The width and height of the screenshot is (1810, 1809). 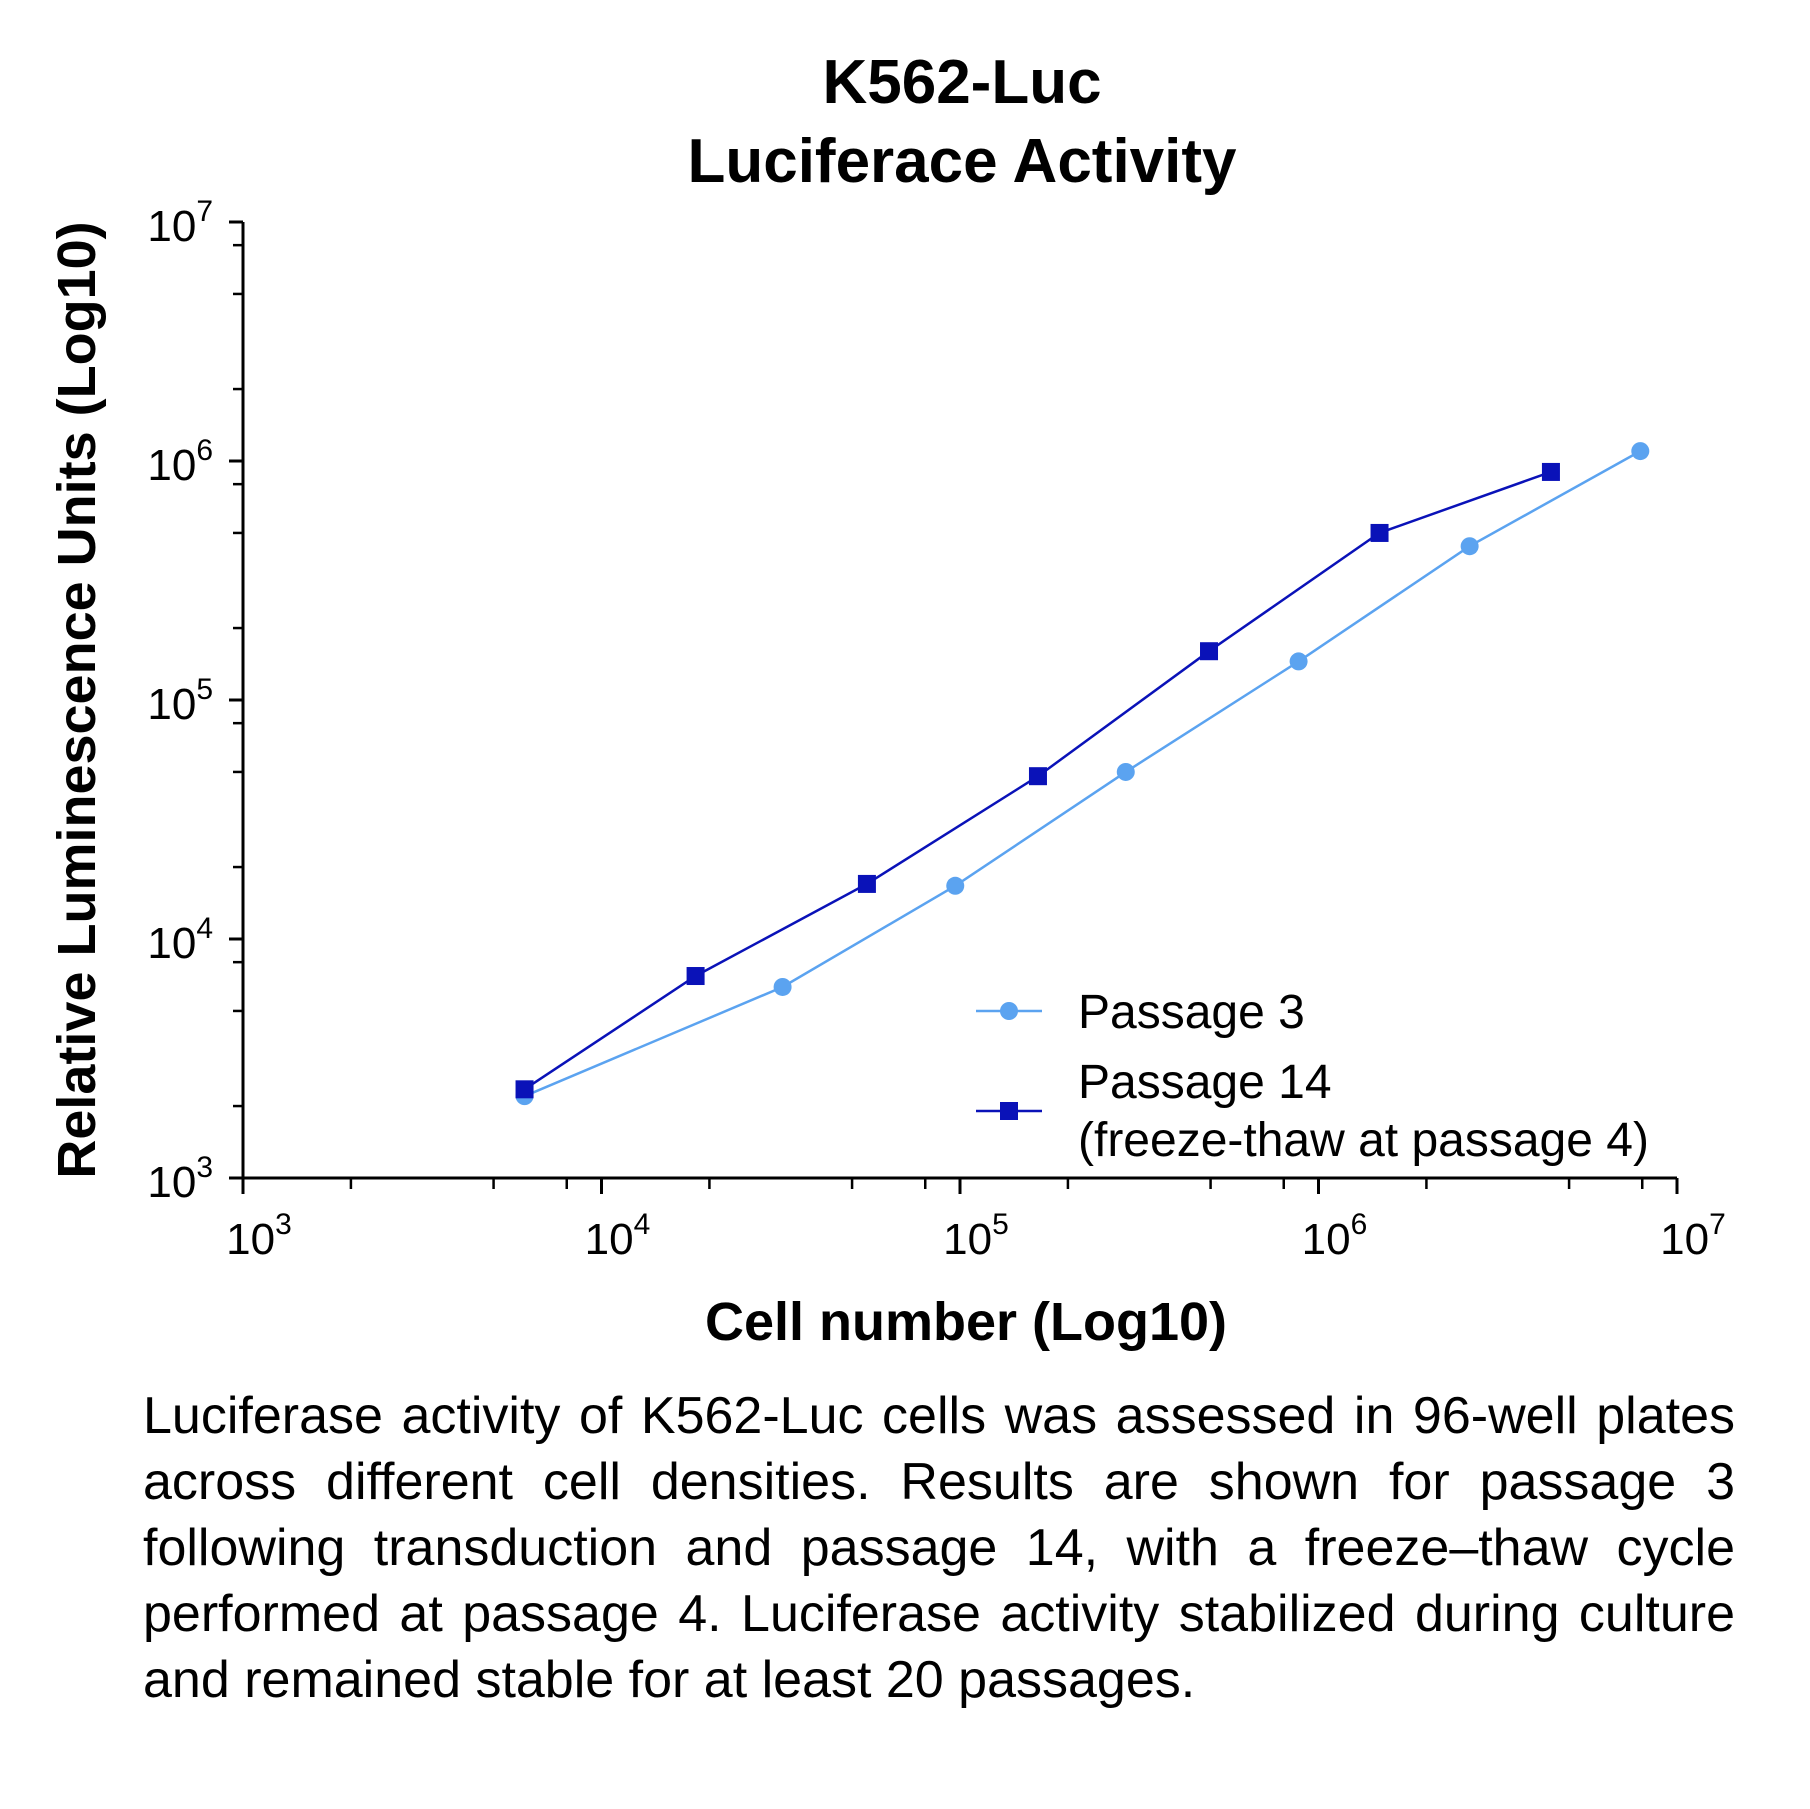 What do you see at coordinates (77, 699) in the screenshot?
I see `y-axis-label: Relative Luminescence Units (Log10)` at bounding box center [77, 699].